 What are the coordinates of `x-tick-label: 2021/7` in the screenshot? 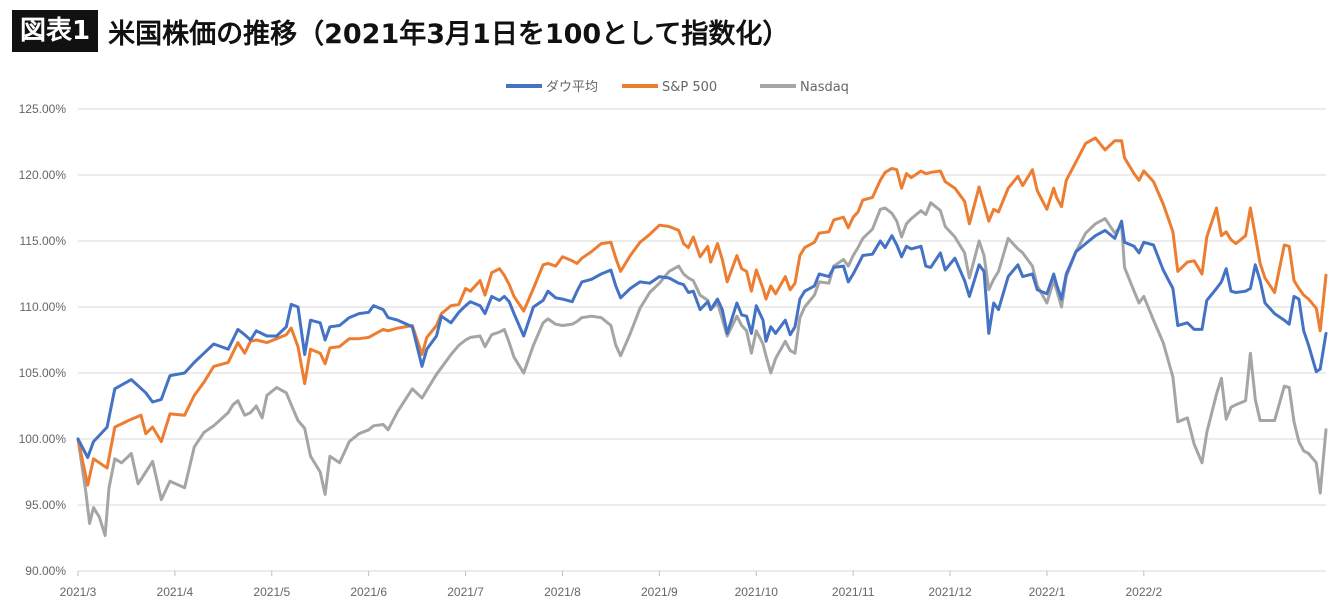 It's located at (465, 592).